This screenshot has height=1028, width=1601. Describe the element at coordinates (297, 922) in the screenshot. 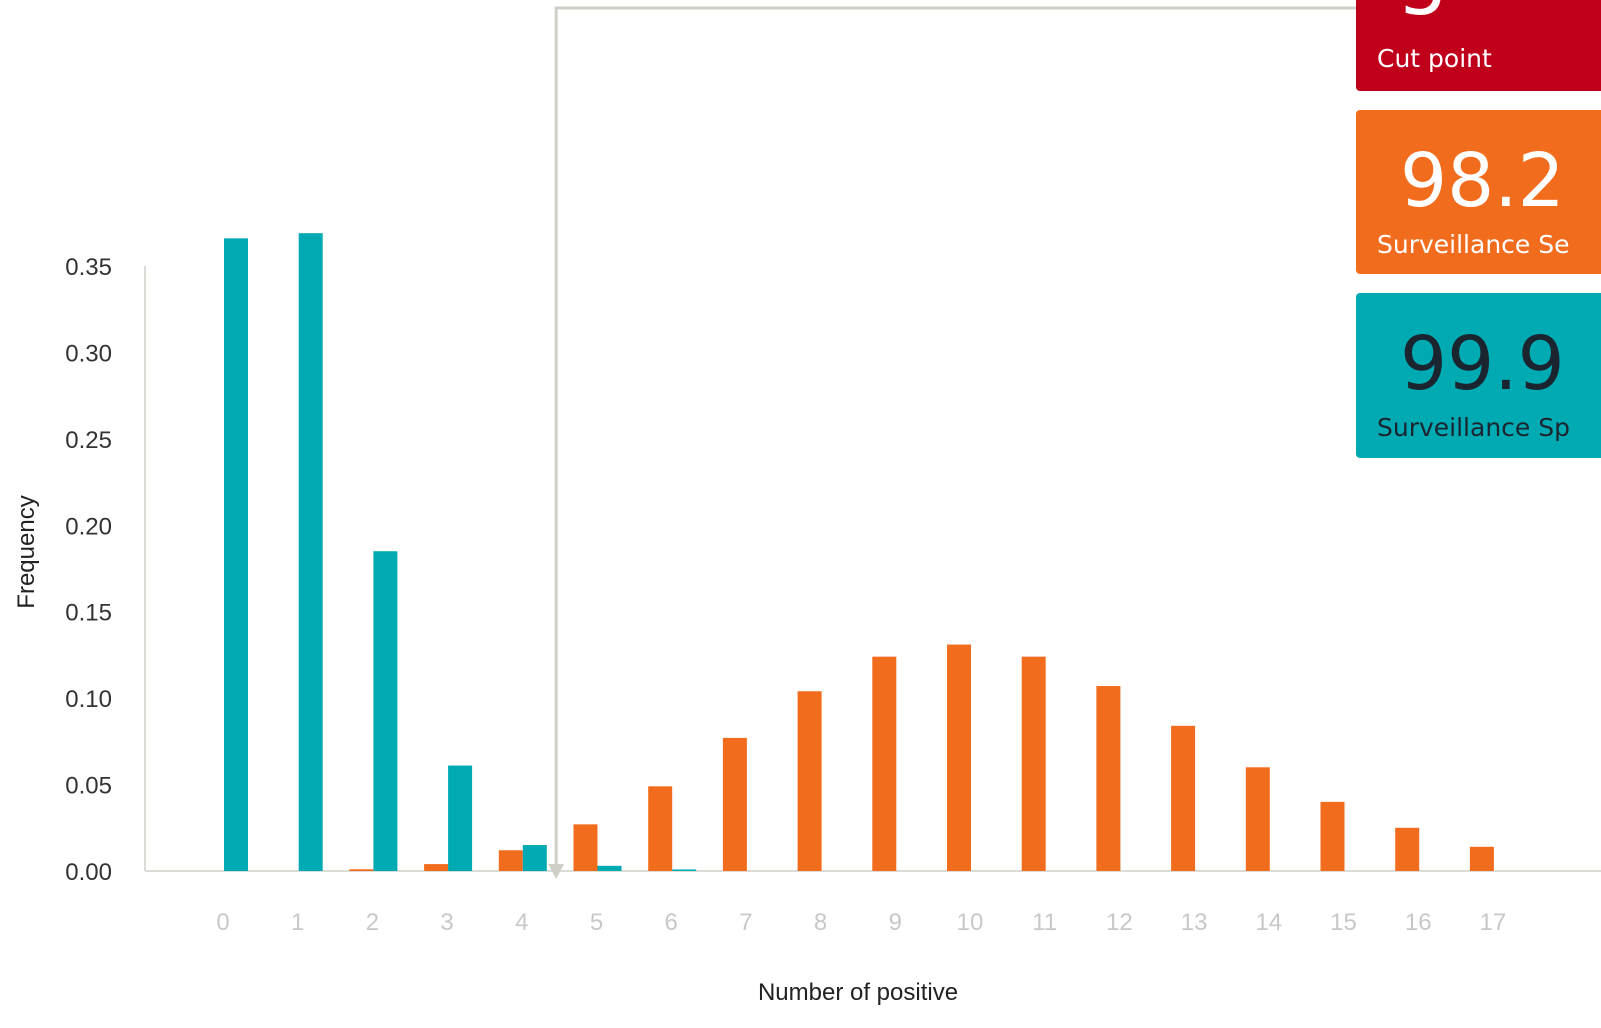

I see `x-tick-label: 1` at that location.